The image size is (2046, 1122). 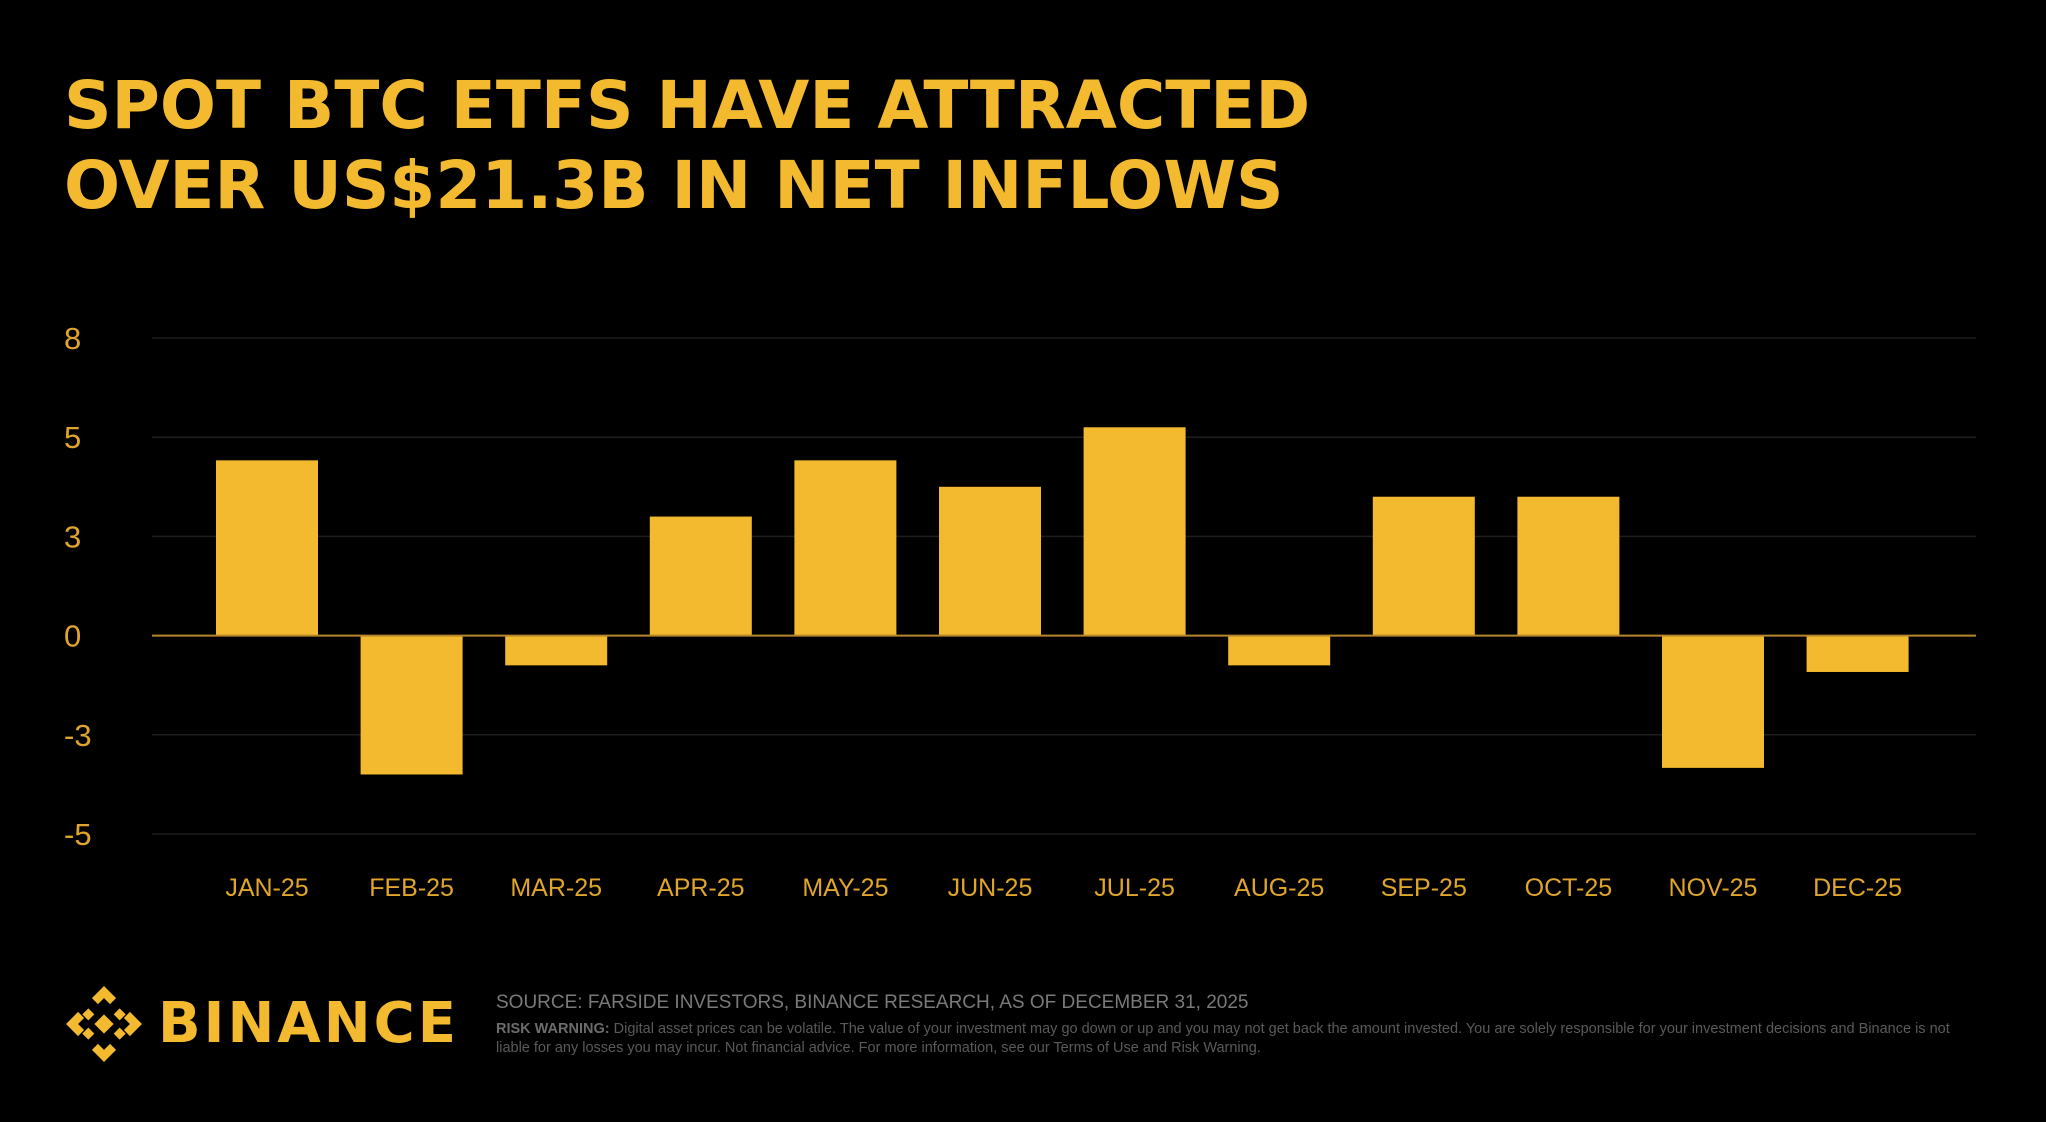 What do you see at coordinates (78, 586) in the screenshot?
I see `y-axis-ticks: 8 5 3 0 -3 -5` at bounding box center [78, 586].